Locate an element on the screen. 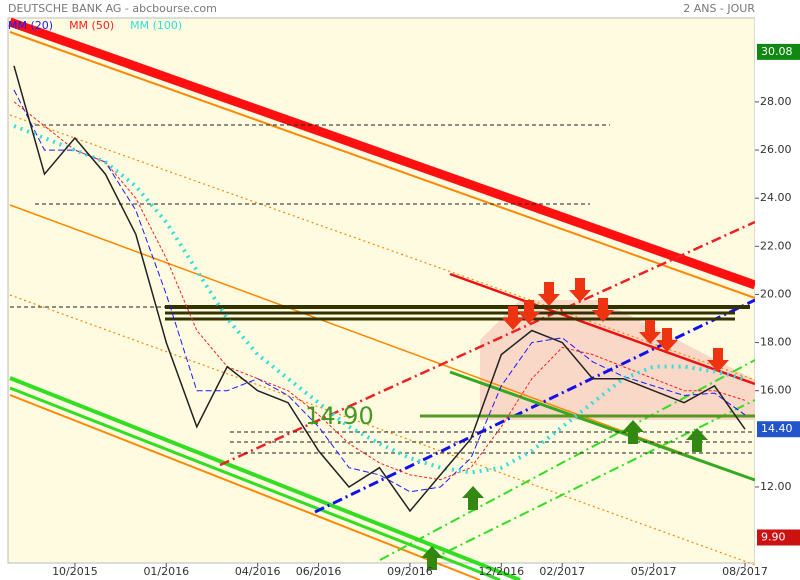  y-tick-label: 24.00 is located at coordinates (776, 197).